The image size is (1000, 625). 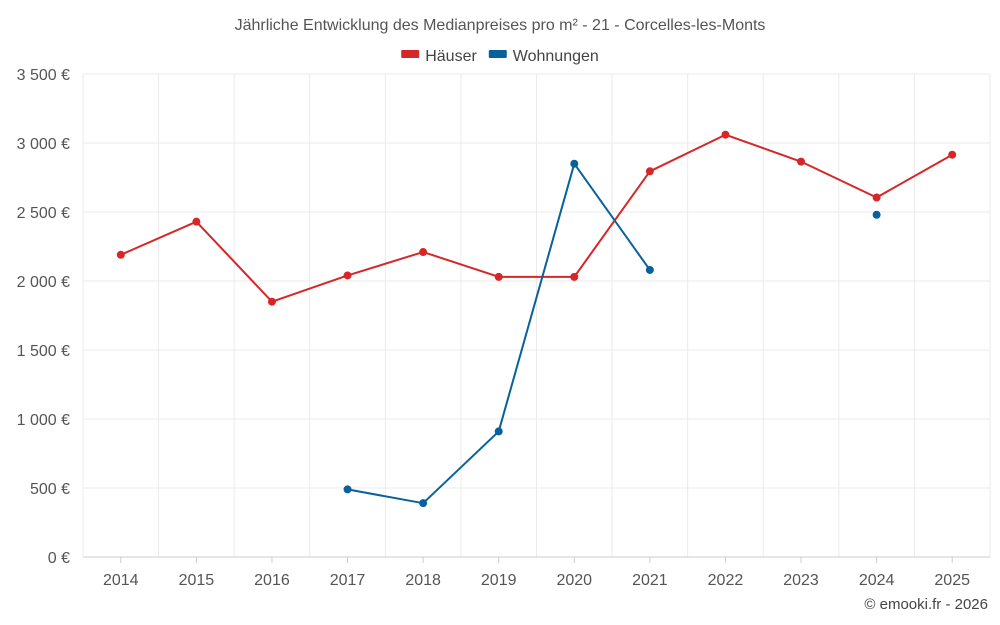 I want to click on x-tick-label: 2017, so click(x=348, y=580).